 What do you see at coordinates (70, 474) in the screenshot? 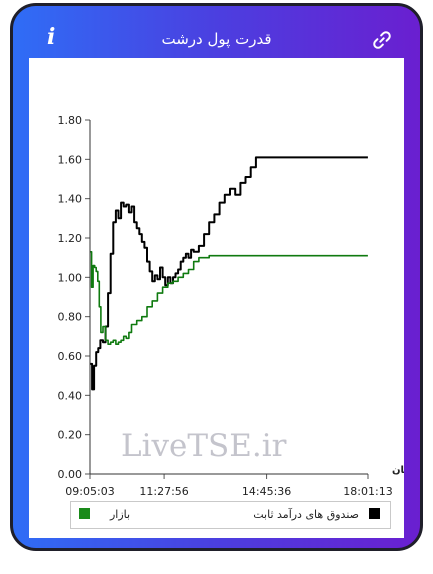
I see `y-tick-label: 0.00` at bounding box center [70, 474].